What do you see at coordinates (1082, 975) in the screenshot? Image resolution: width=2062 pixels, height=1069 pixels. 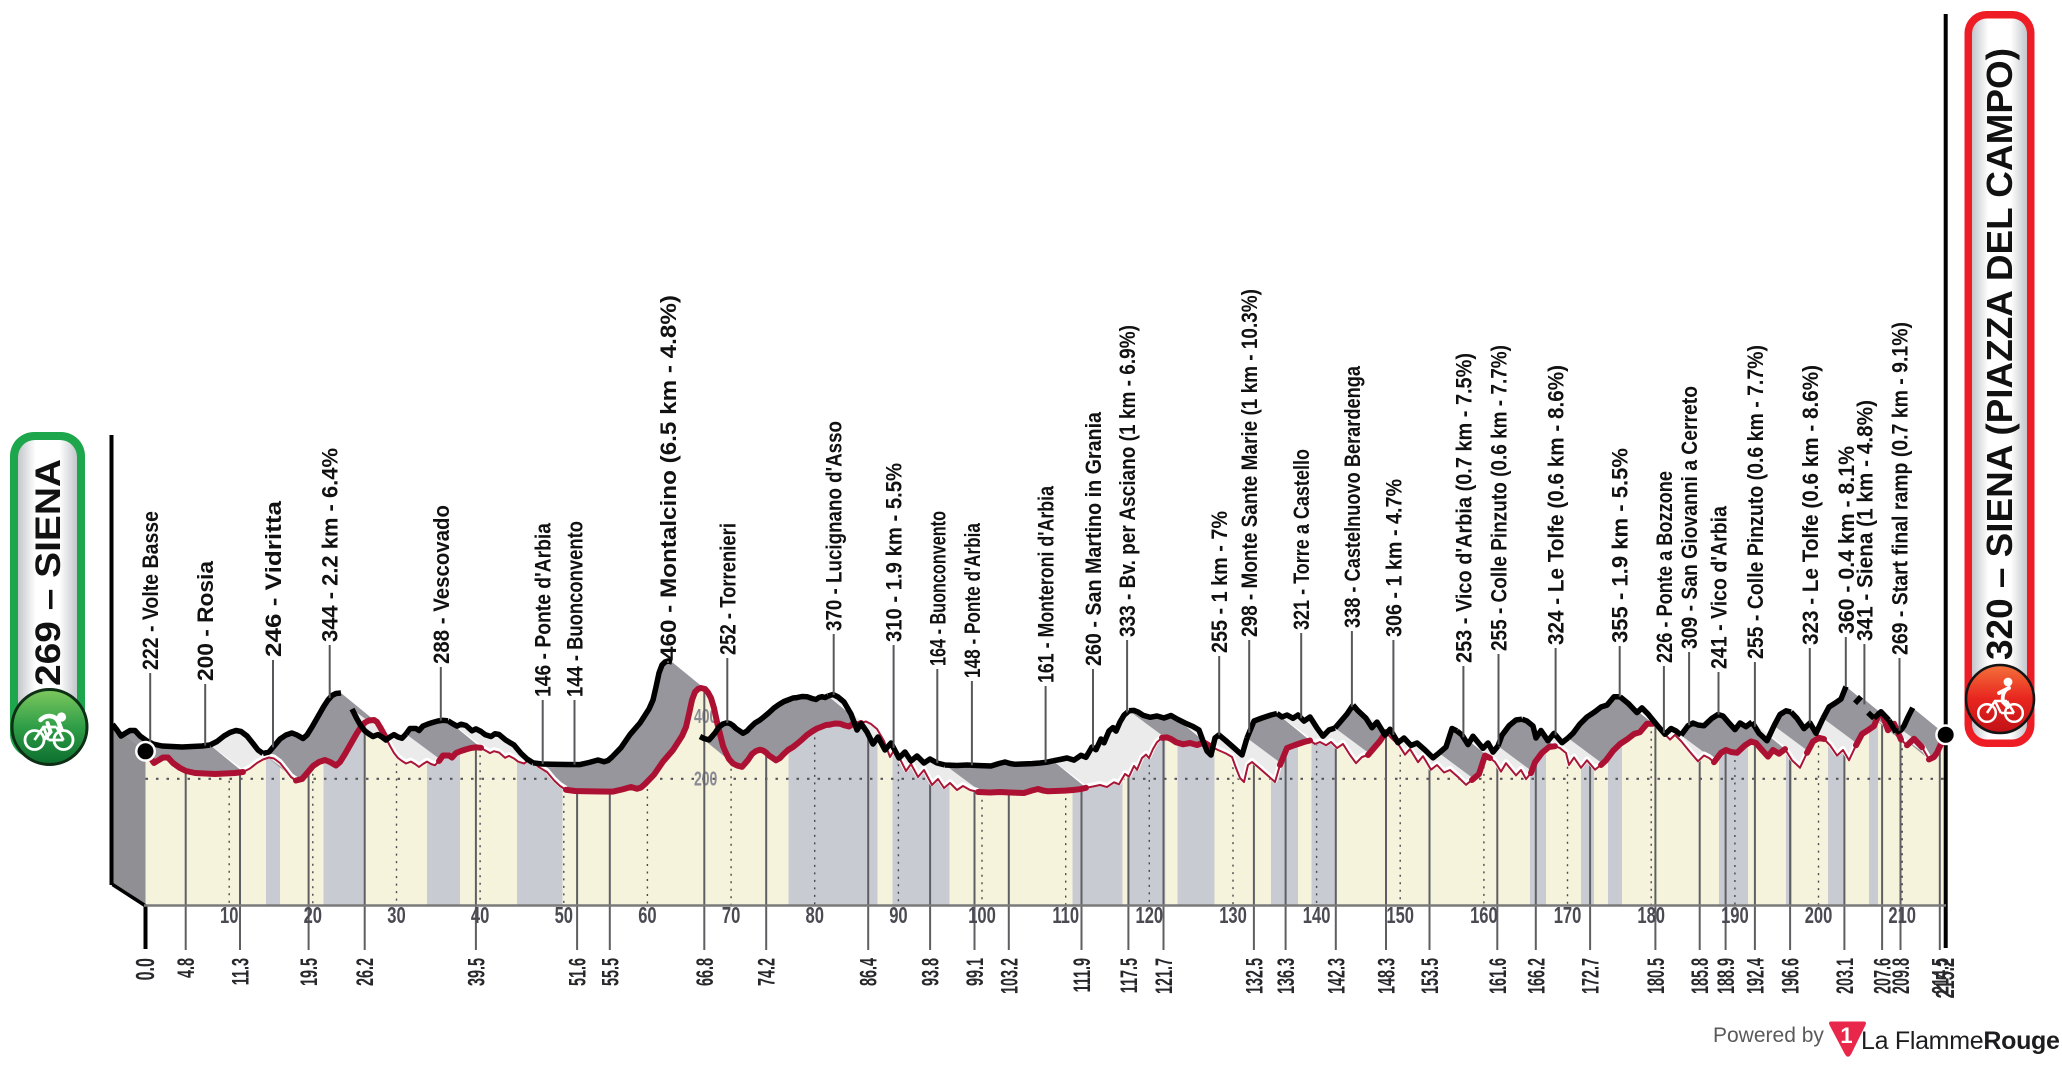 I see `svg-text: 111.9` at bounding box center [1082, 975].